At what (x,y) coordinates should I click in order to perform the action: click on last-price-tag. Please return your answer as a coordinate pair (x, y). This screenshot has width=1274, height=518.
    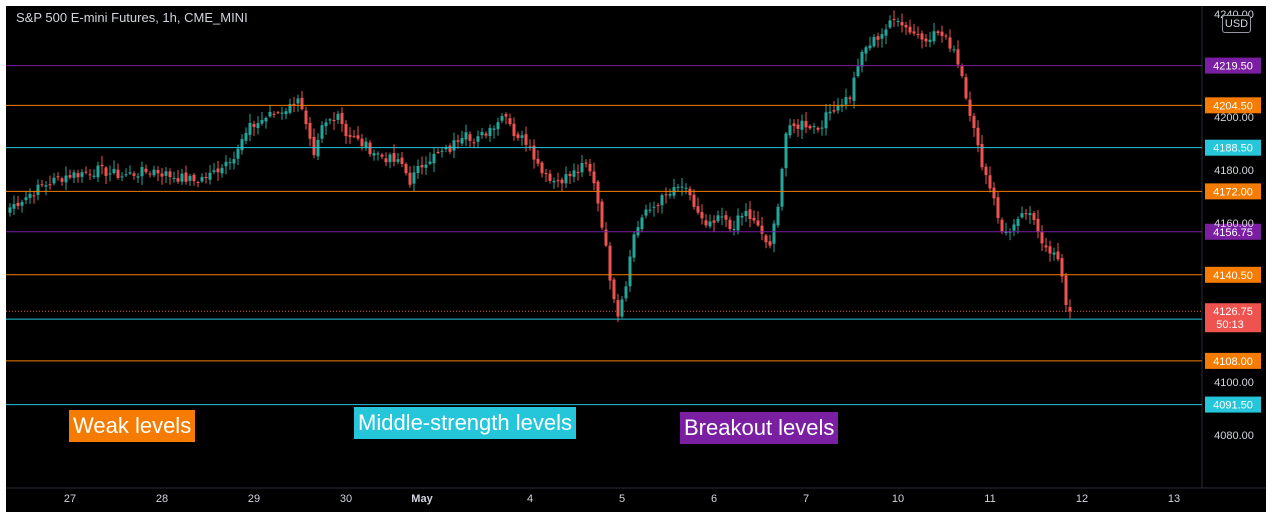
    Looking at the image, I should click on (1233, 318).